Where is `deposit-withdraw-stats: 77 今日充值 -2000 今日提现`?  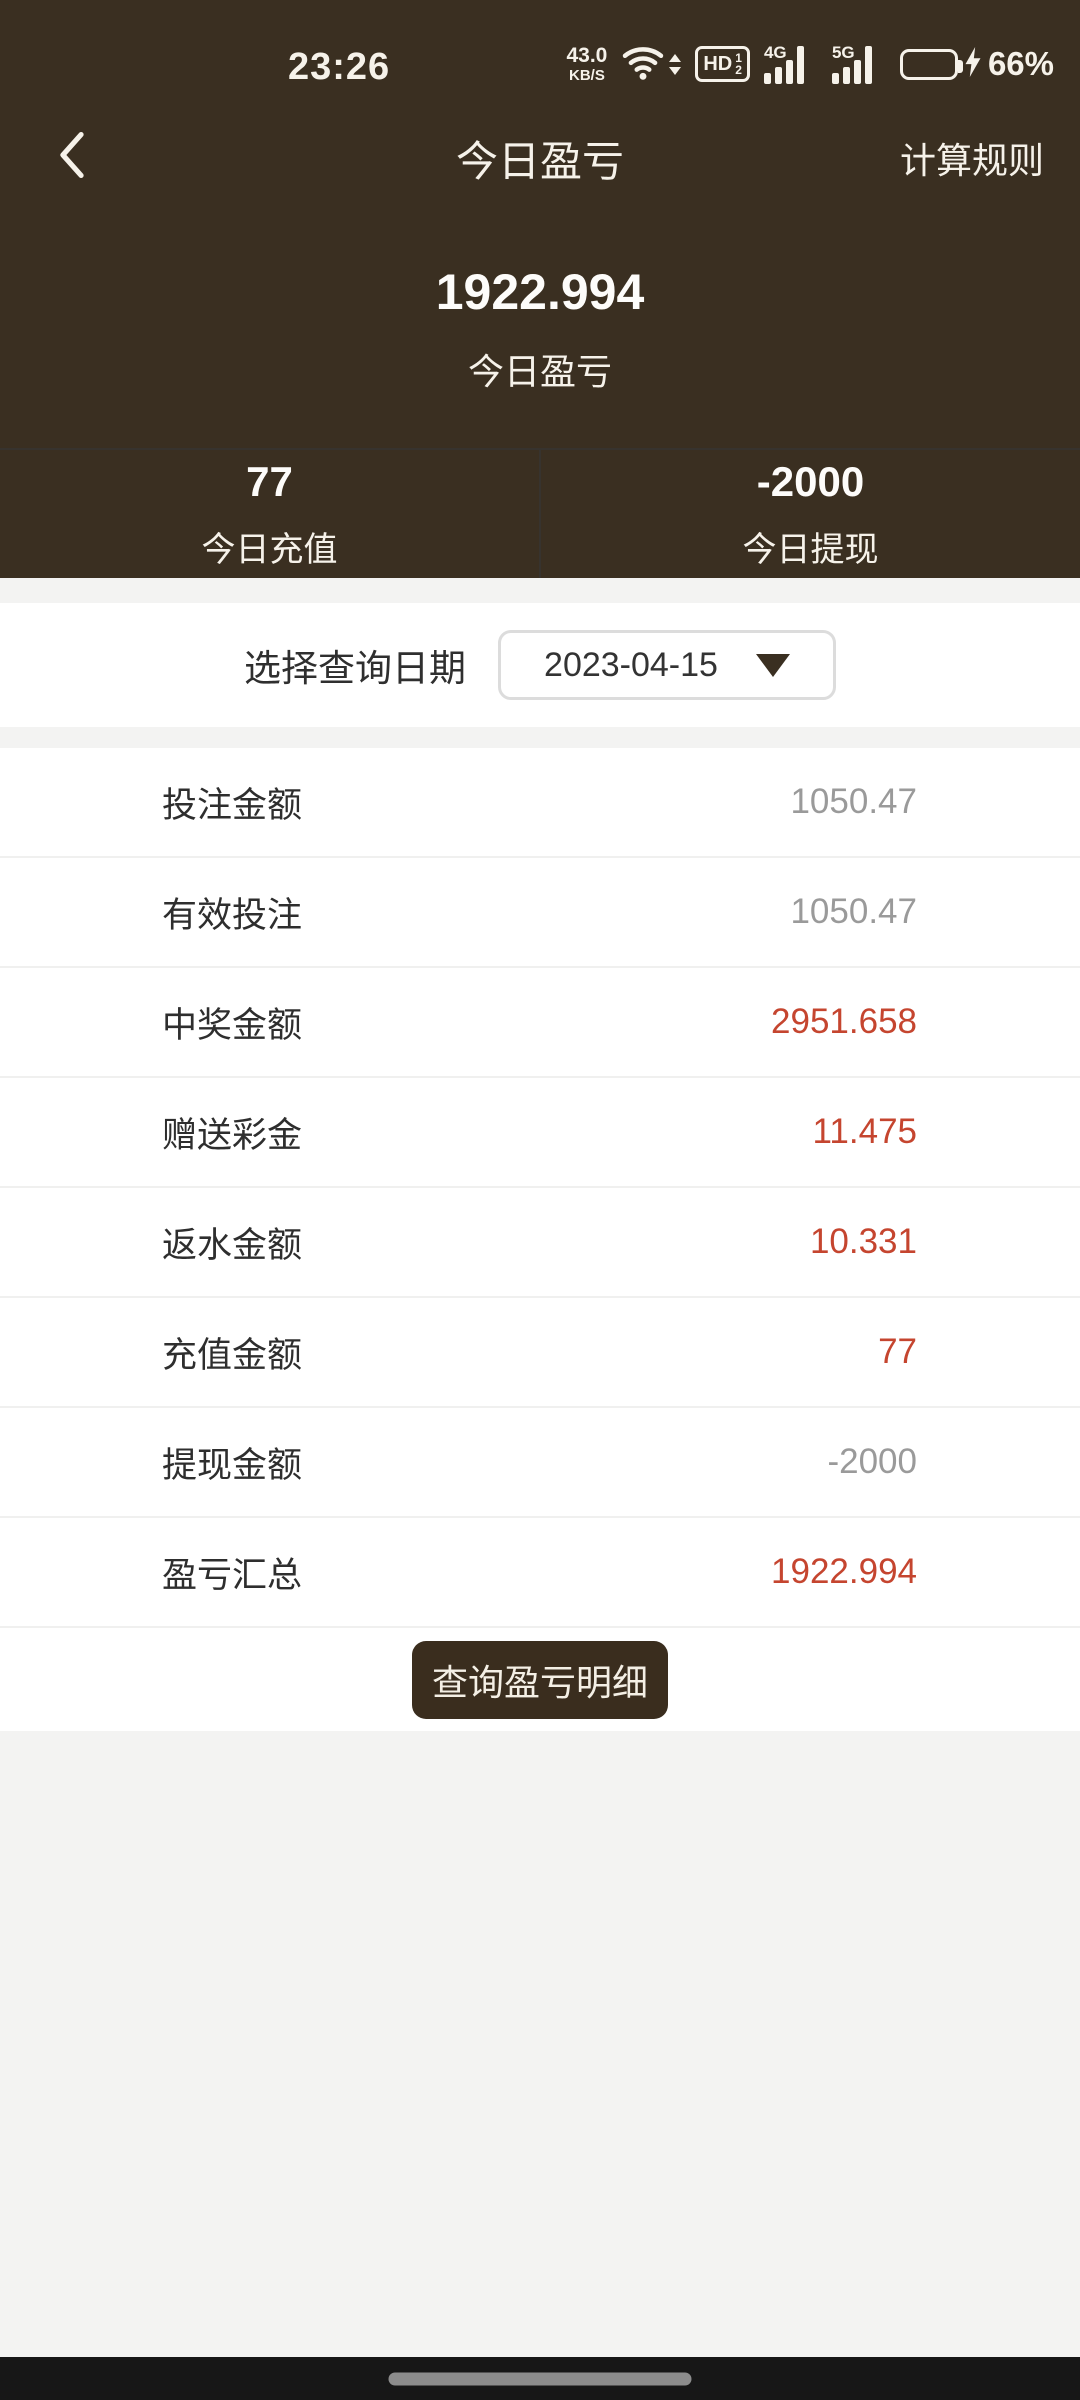 deposit-withdraw-stats: 77 今日充值 -2000 今日提现 is located at coordinates (540, 513).